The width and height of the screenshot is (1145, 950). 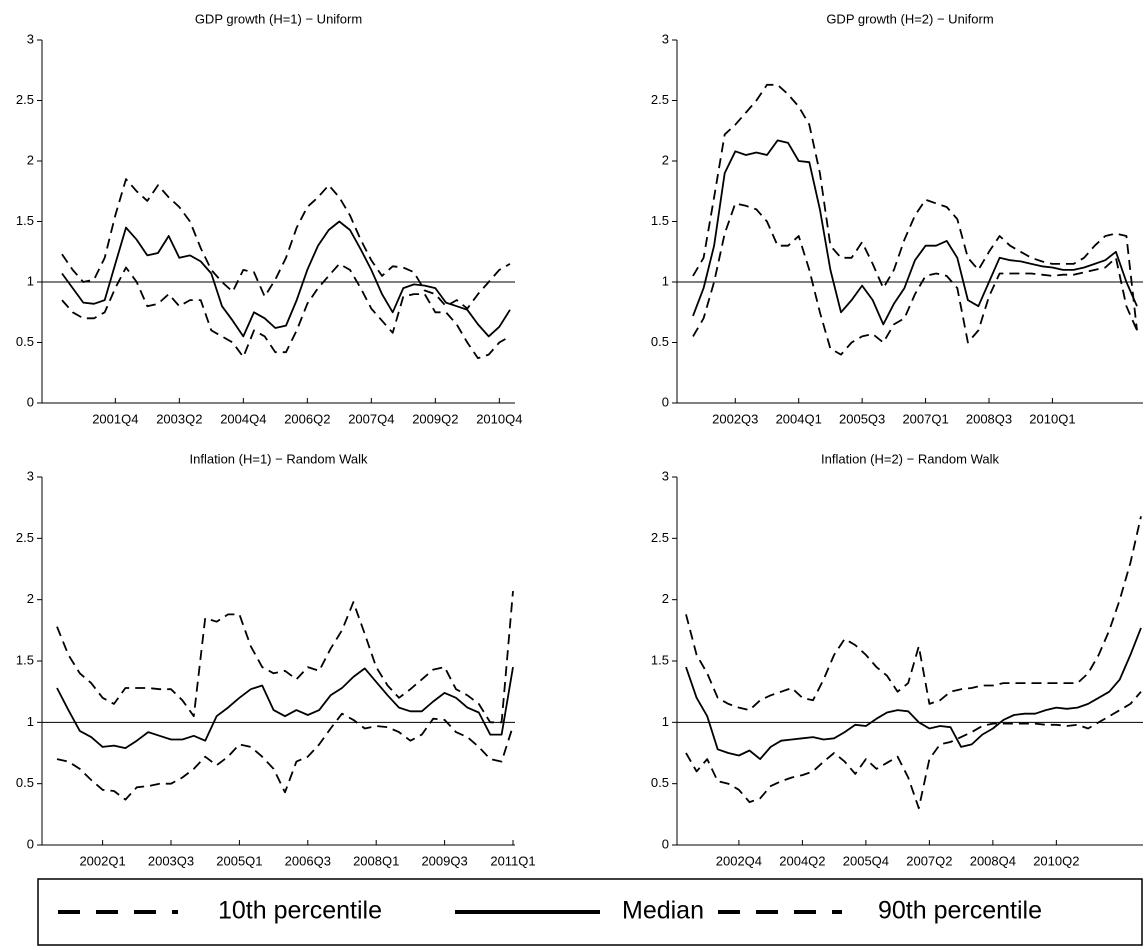 I want to click on x-tick-label: 2003Q3, so click(x=171, y=860).